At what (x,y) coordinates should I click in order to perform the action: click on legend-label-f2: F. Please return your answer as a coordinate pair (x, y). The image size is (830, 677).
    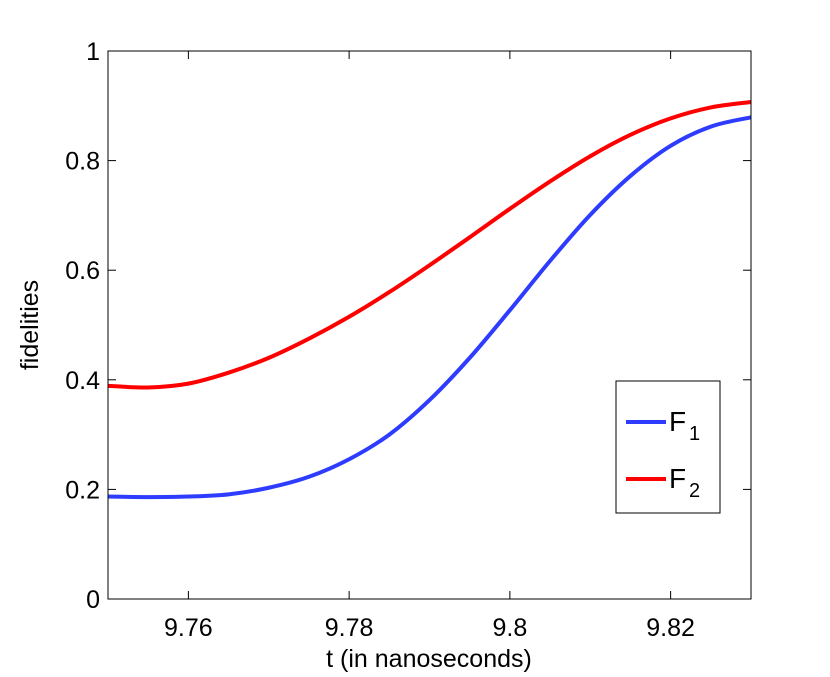
    Looking at the image, I should click on (677, 478).